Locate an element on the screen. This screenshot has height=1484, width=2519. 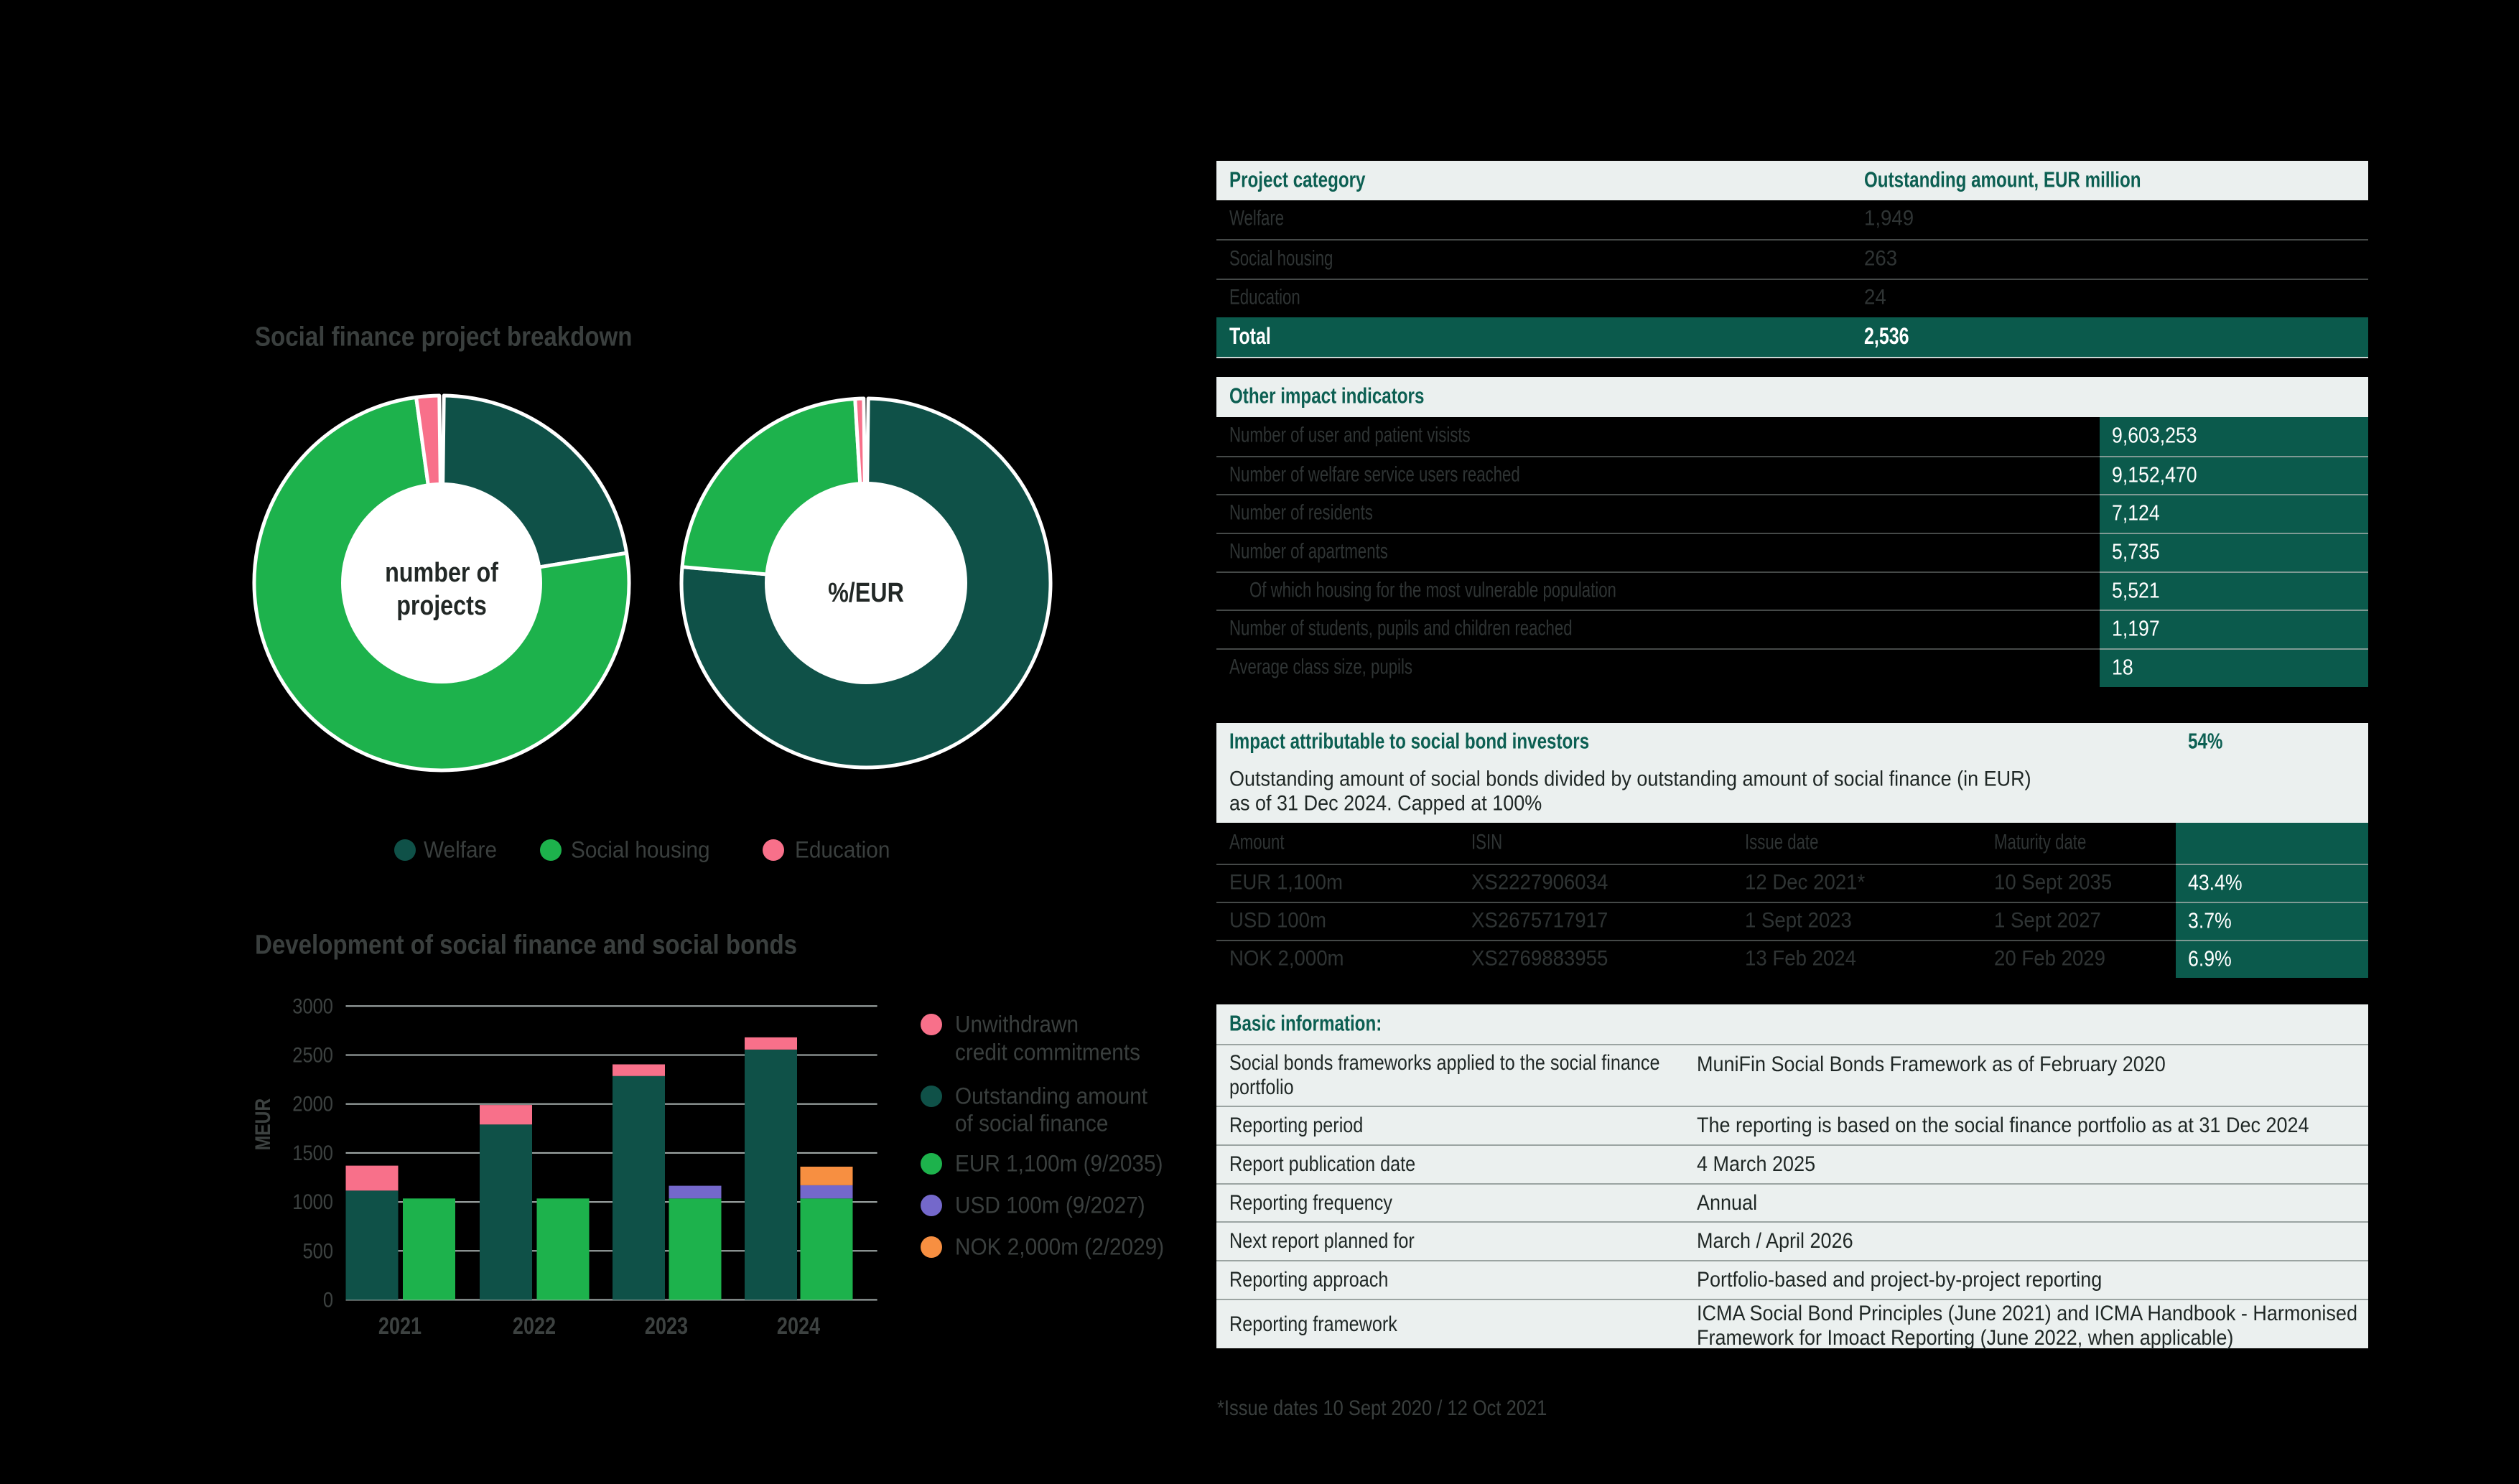
svg-text: 1000 is located at coordinates (312, 1201).